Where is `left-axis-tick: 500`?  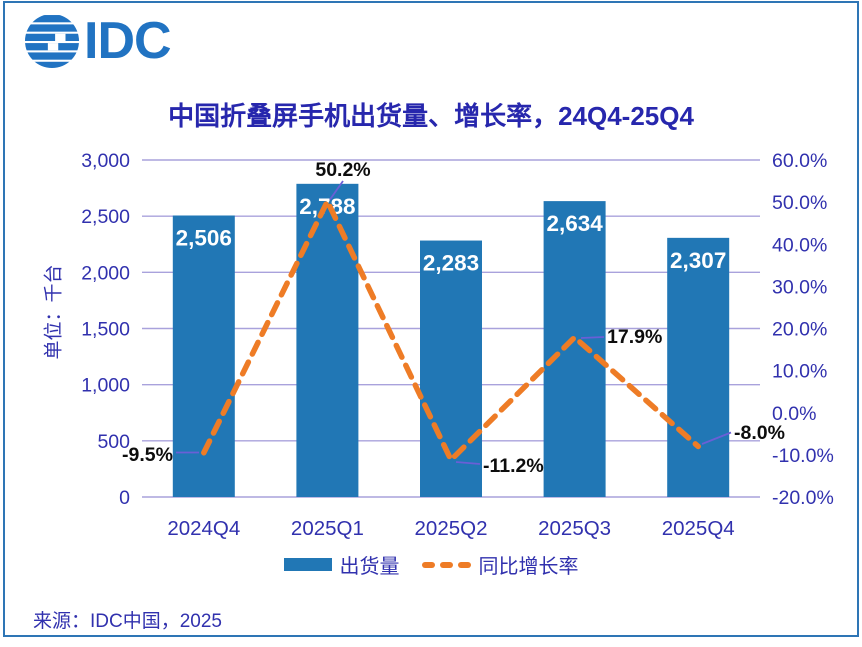
left-axis-tick: 500 is located at coordinates (113, 442).